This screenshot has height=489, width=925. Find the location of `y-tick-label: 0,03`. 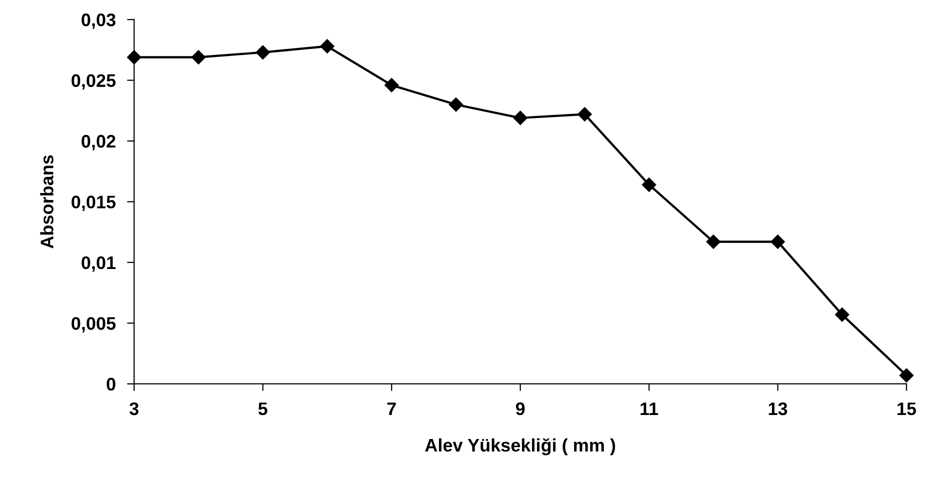

y-tick-label: 0,03 is located at coordinates (99, 21).